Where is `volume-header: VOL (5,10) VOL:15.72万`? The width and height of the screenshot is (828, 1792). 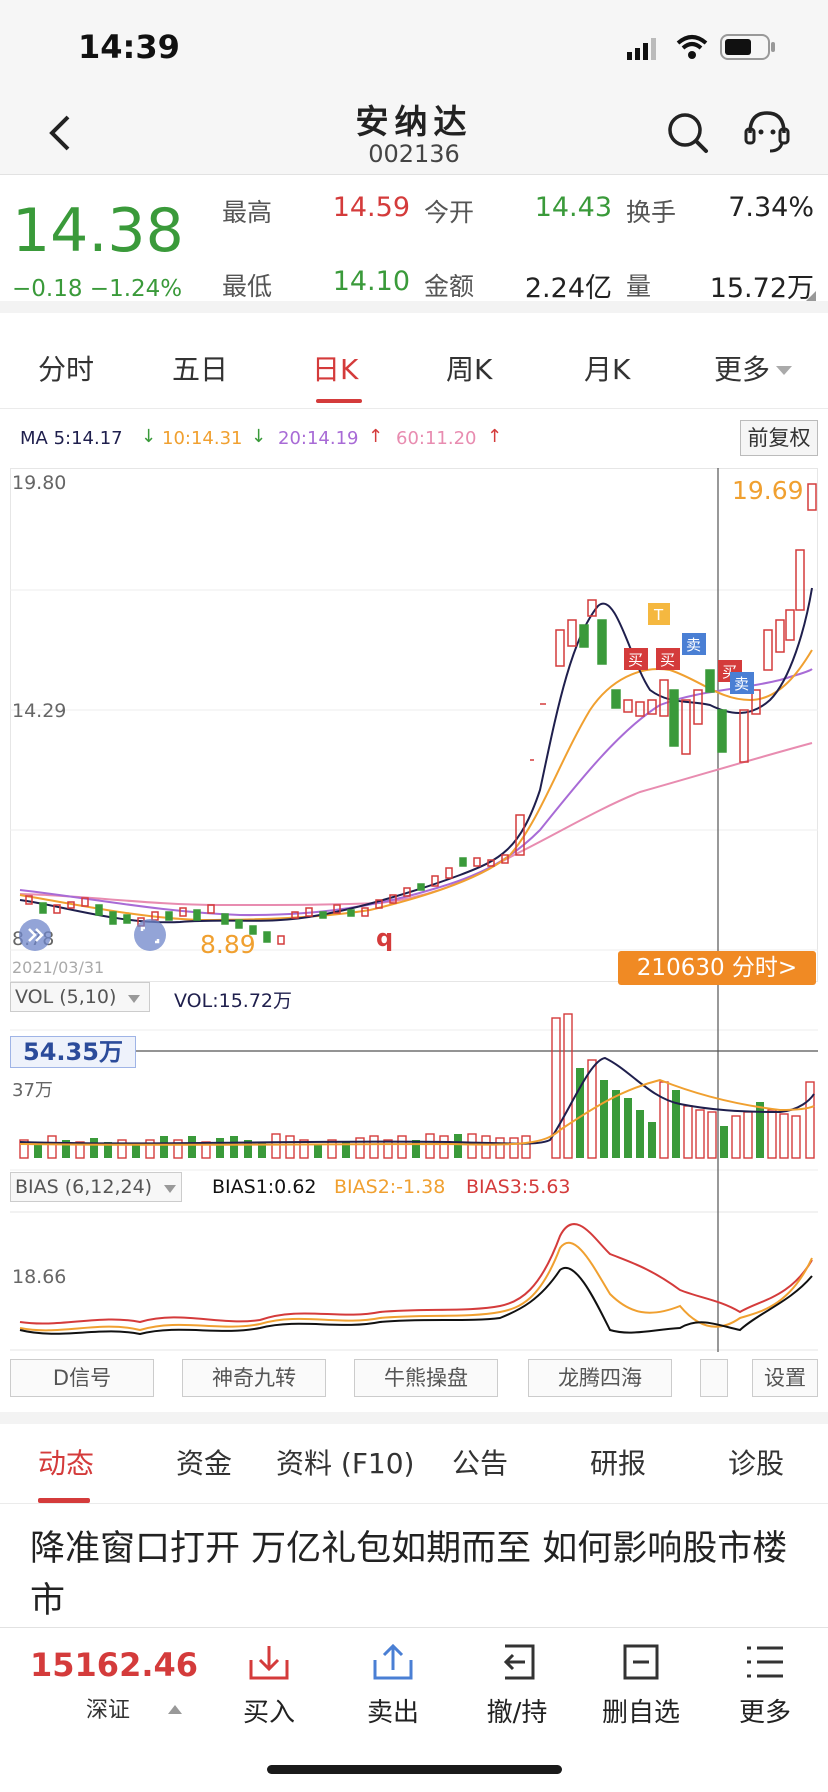
volume-header: VOL (5,10) VOL:15.72万 is located at coordinates (414, 998).